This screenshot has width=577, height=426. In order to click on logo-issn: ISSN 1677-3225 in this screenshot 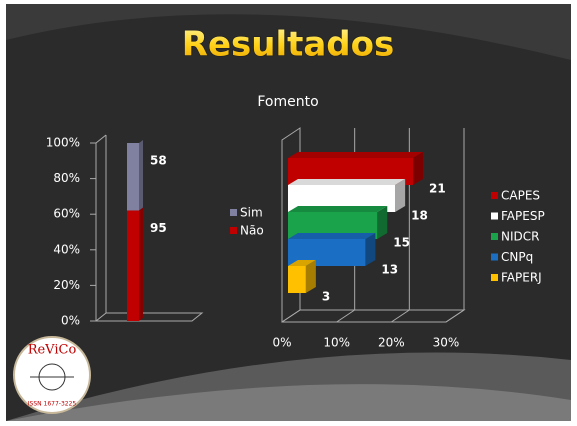, I will do `click(52, 404)`.